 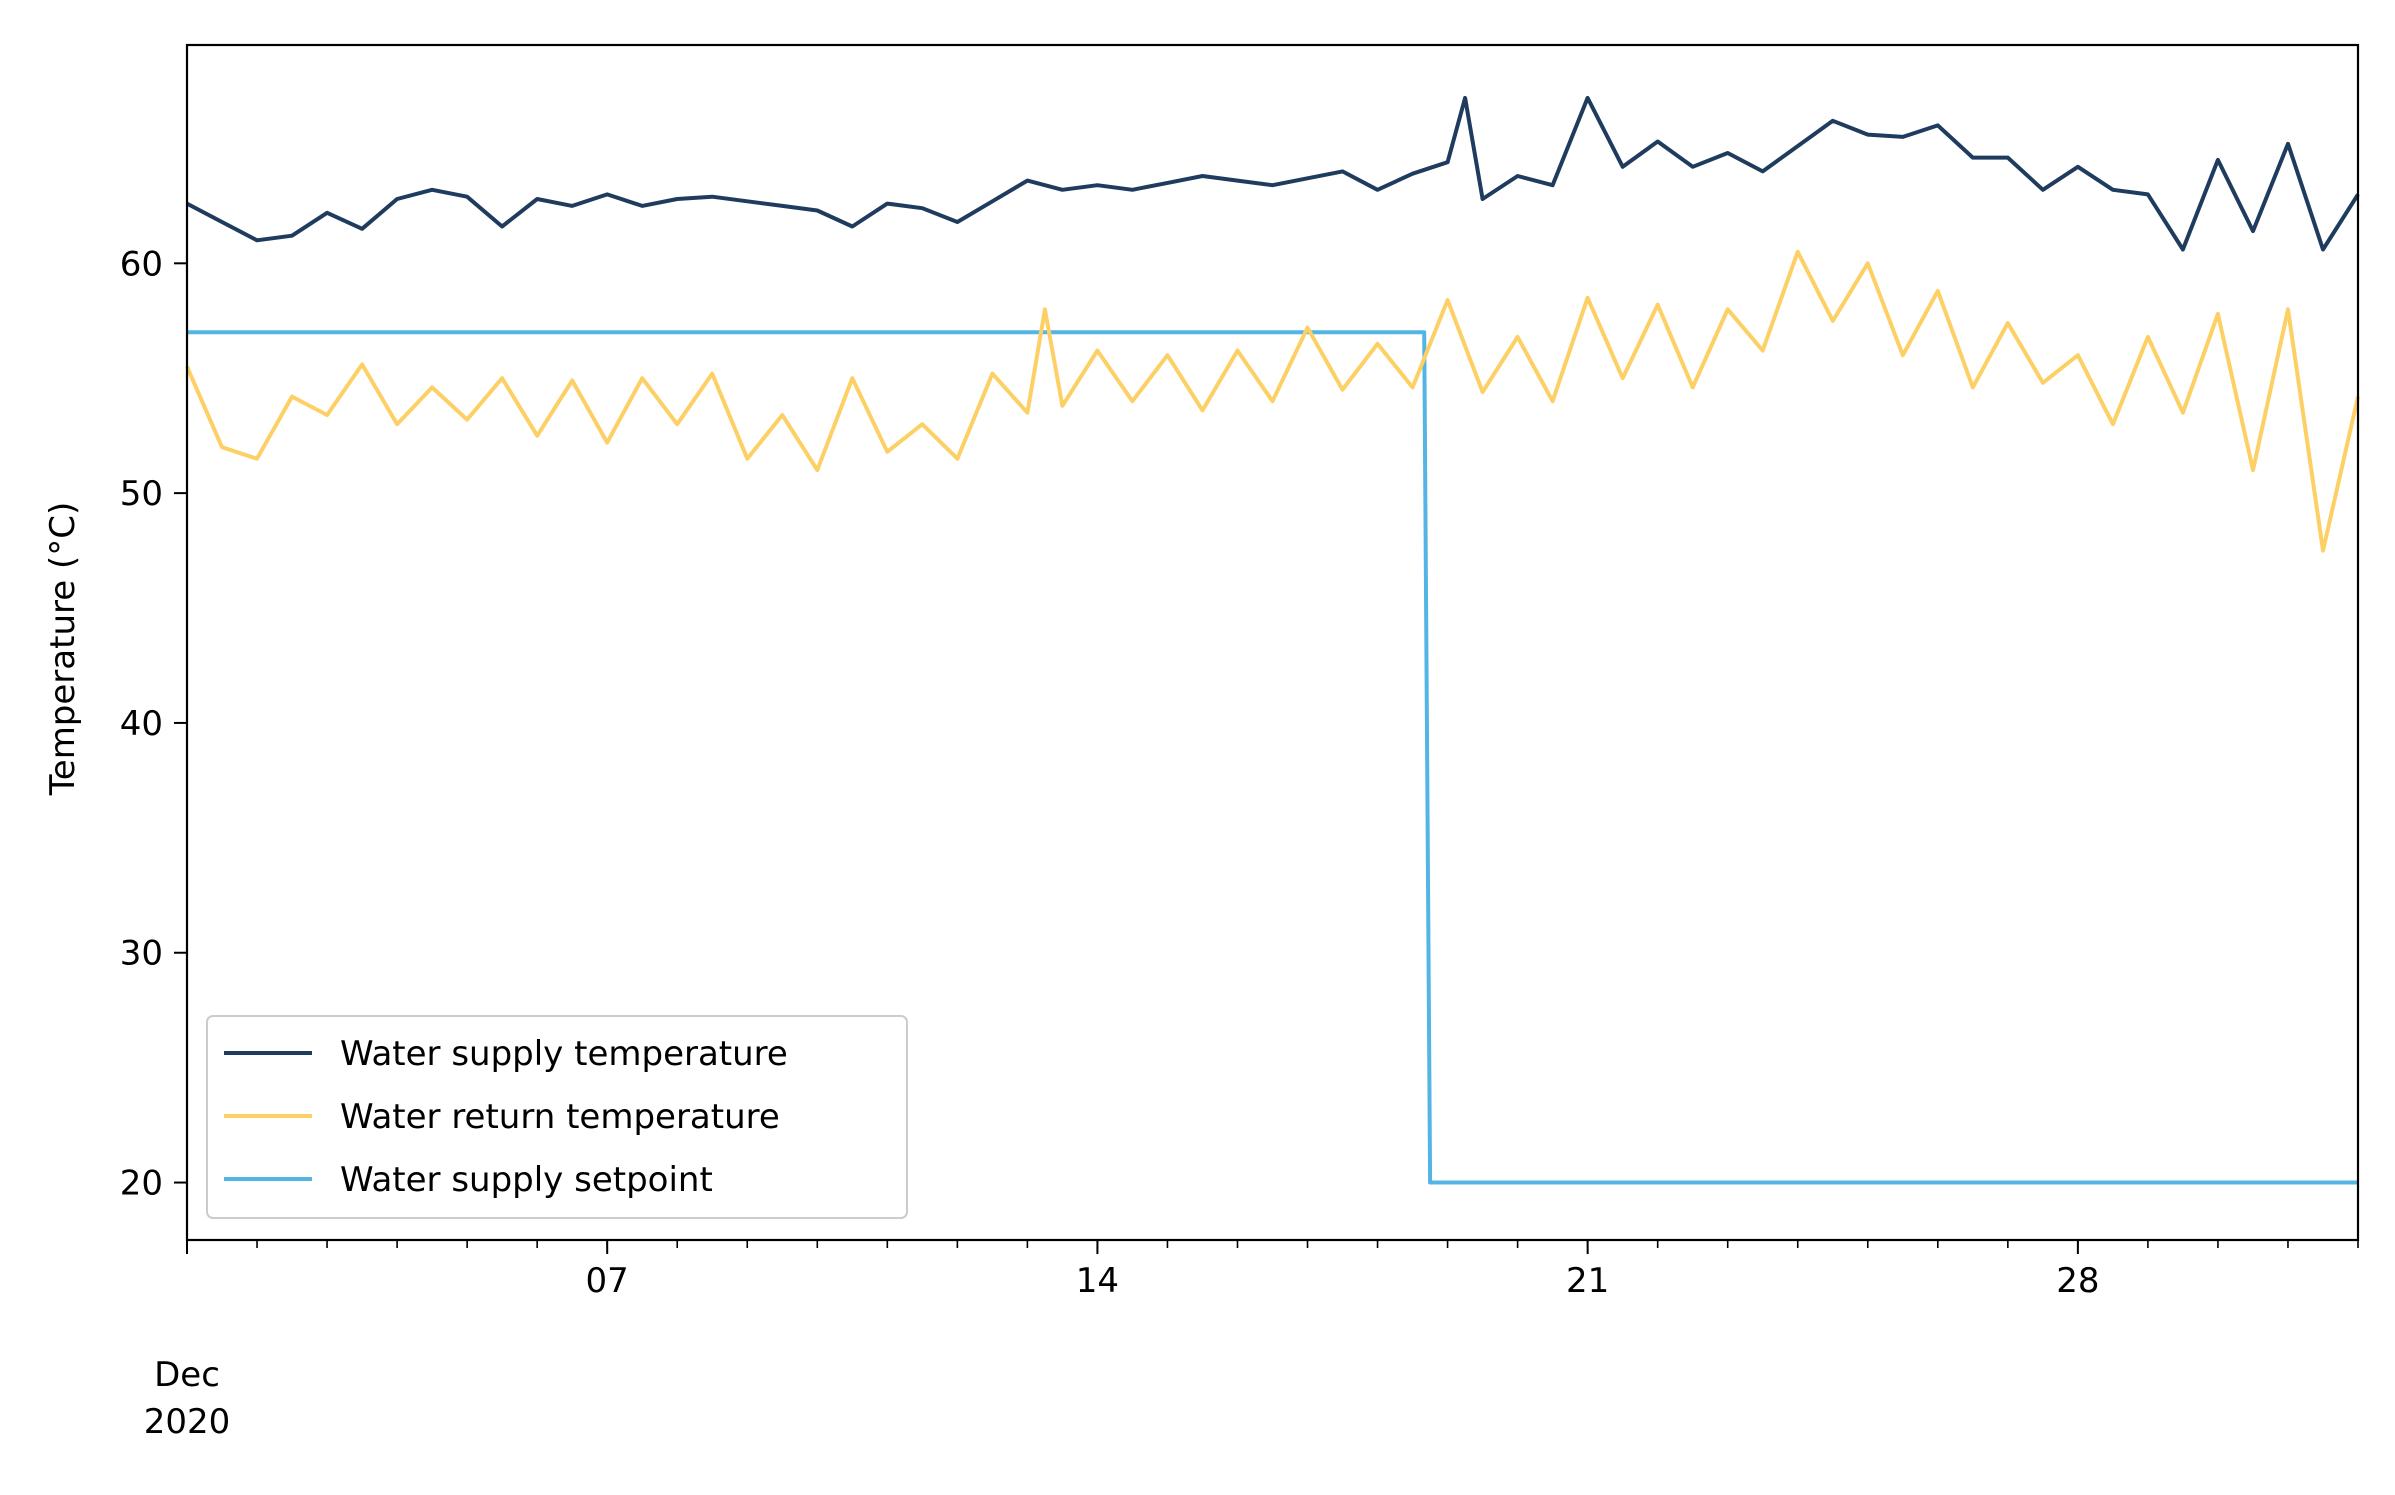 I want to click on y-tick-label: 20, so click(x=141, y=1184).